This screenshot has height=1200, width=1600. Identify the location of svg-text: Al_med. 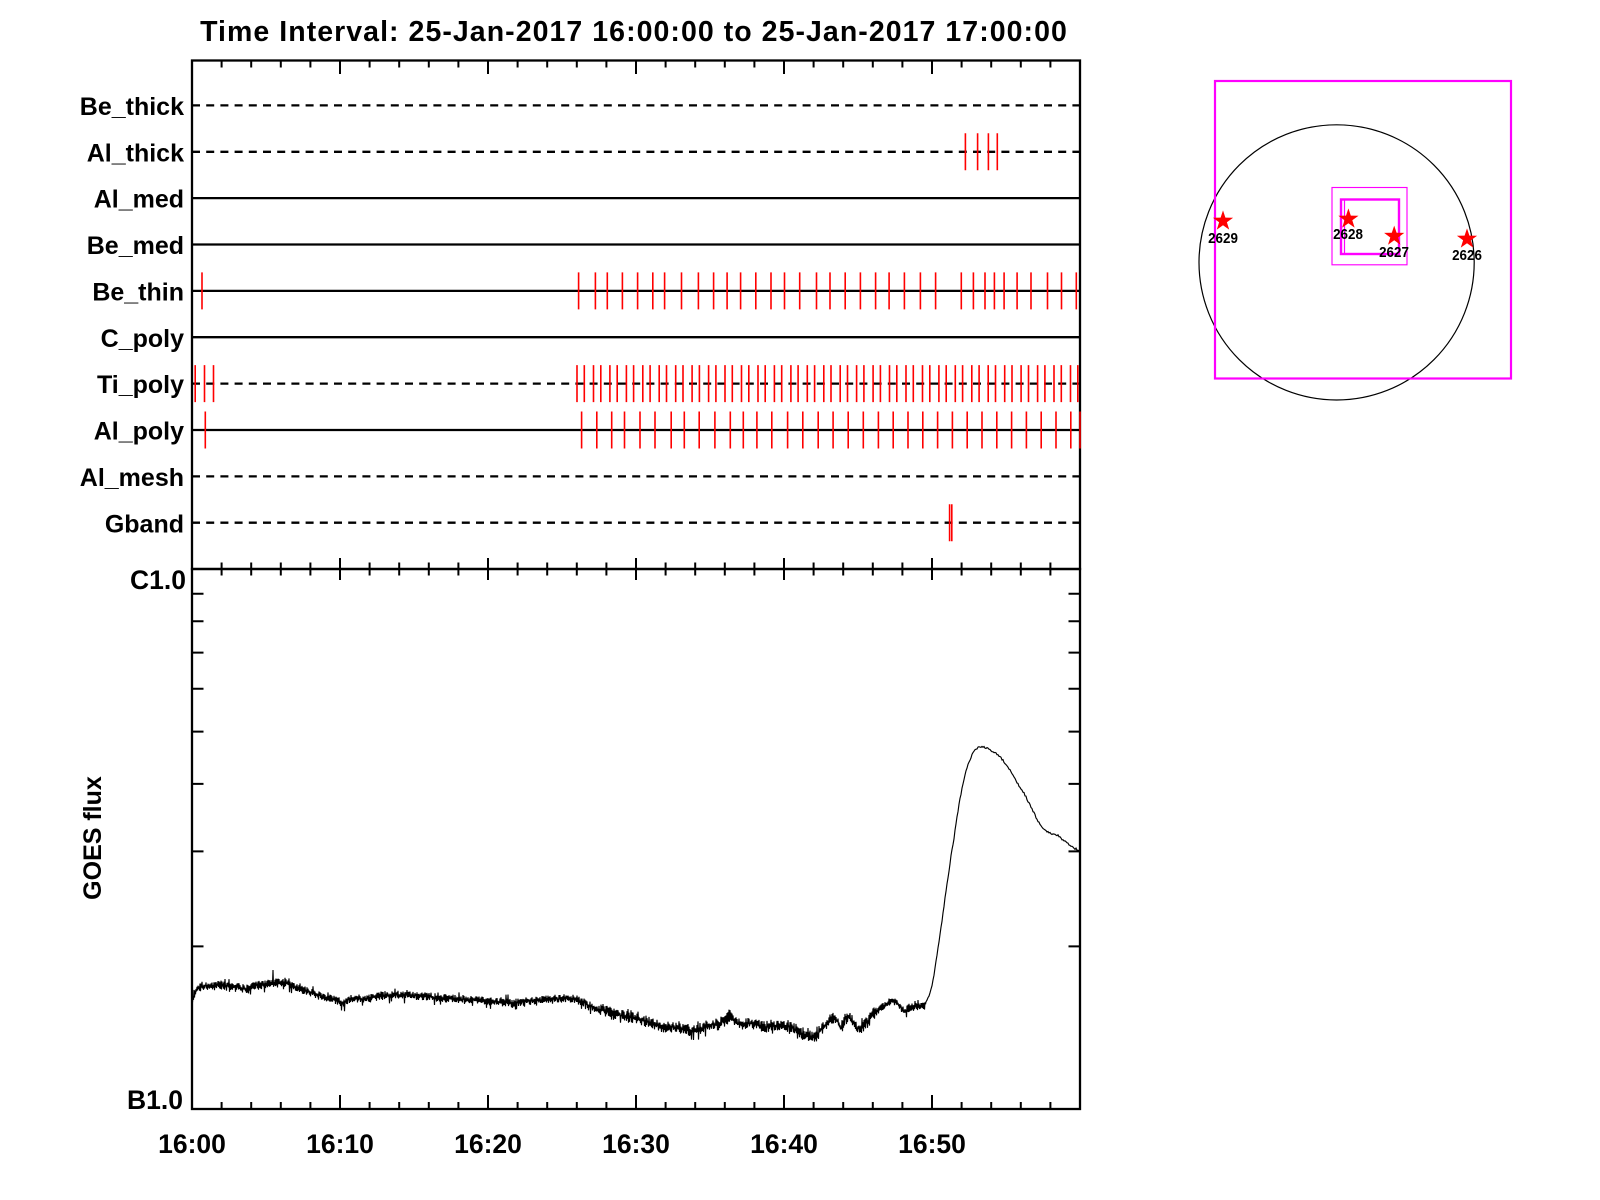
(139, 200).